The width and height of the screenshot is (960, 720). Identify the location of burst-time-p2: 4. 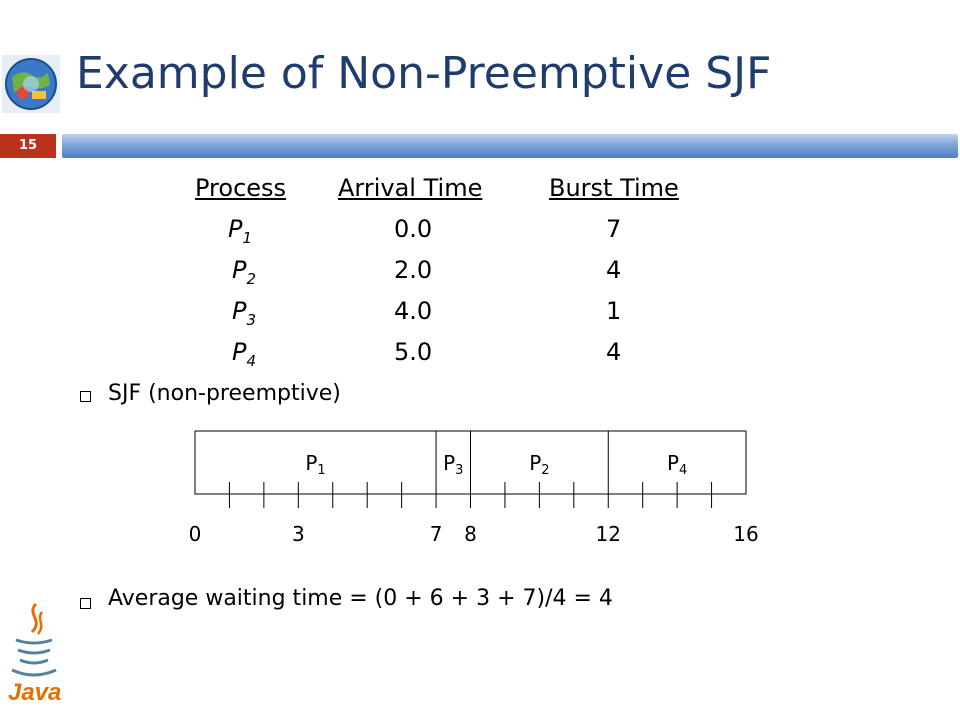
(614, 270).